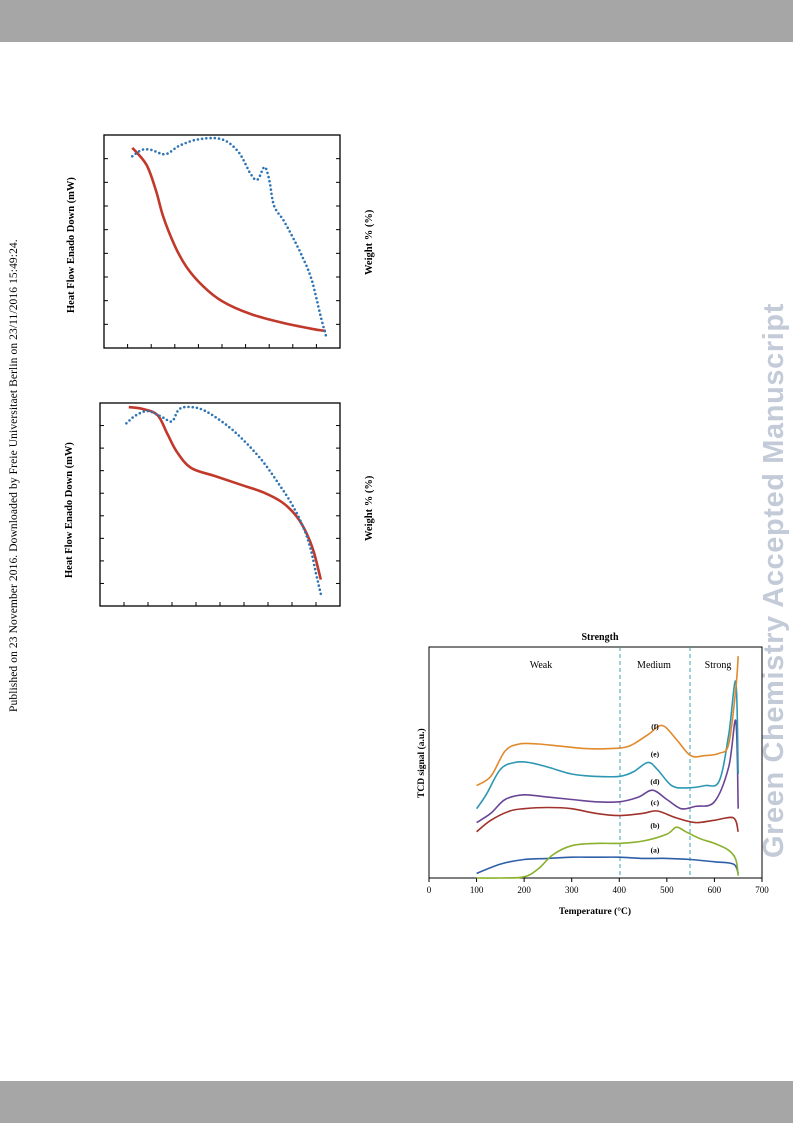  What do you see at coordinates (477, 890) in the screenshot?
I see `x-tick-label: 100` at bounding box center [477, 890].